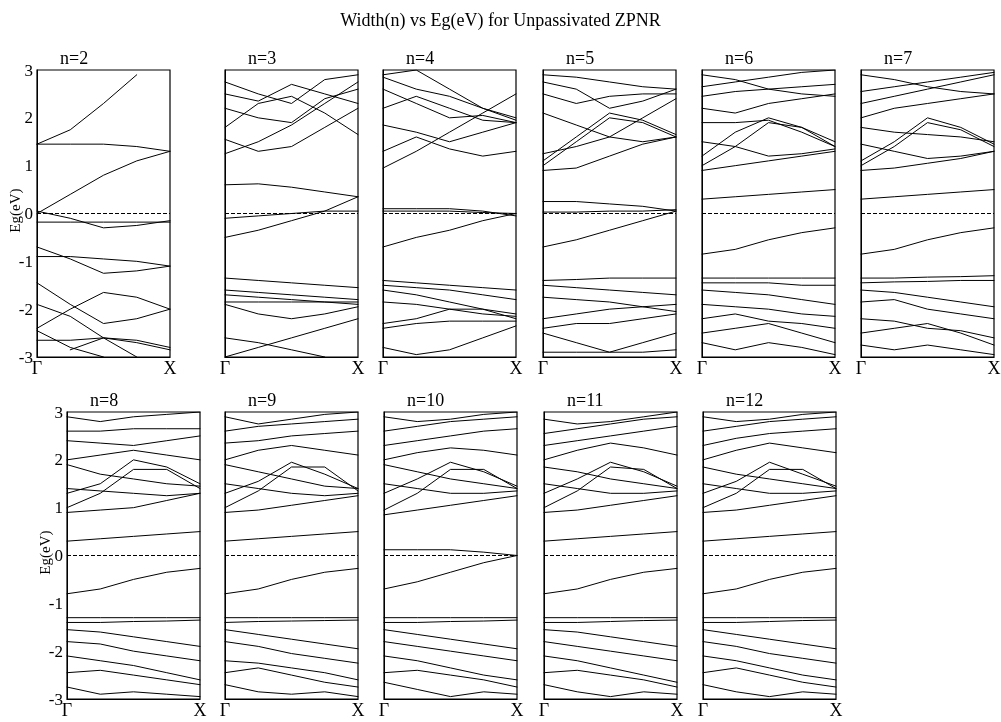  I want to click on text: Width(n) vs Eg(eV) for Unpassivated ZPNR, so click(500, 20).